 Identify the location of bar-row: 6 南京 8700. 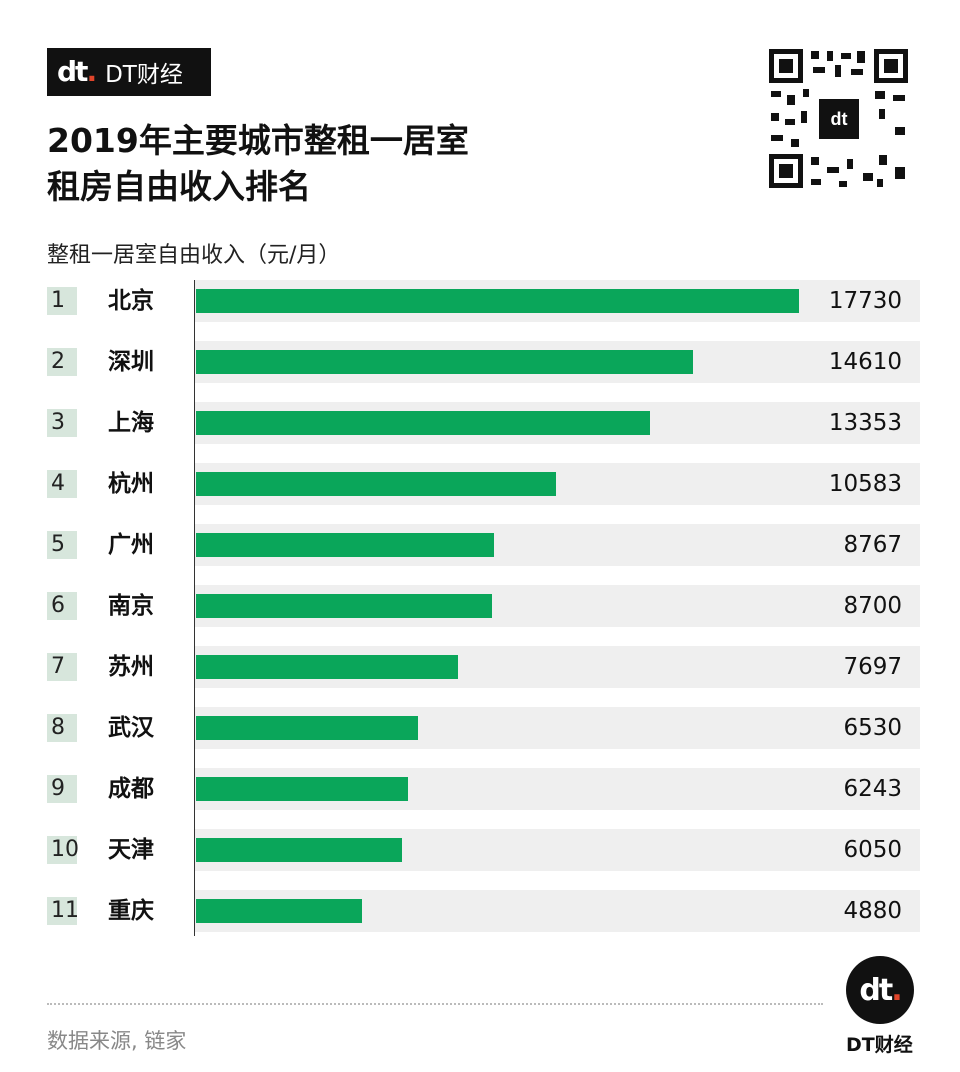
(480, 606).